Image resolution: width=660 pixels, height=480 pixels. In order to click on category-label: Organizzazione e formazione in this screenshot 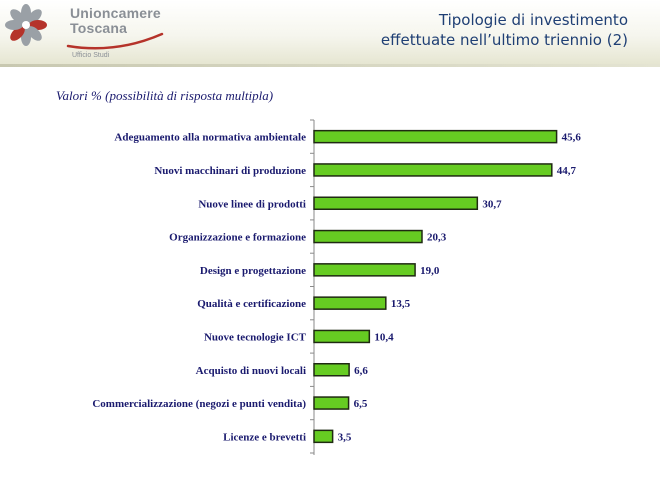, I will do `click(237, 238)`.